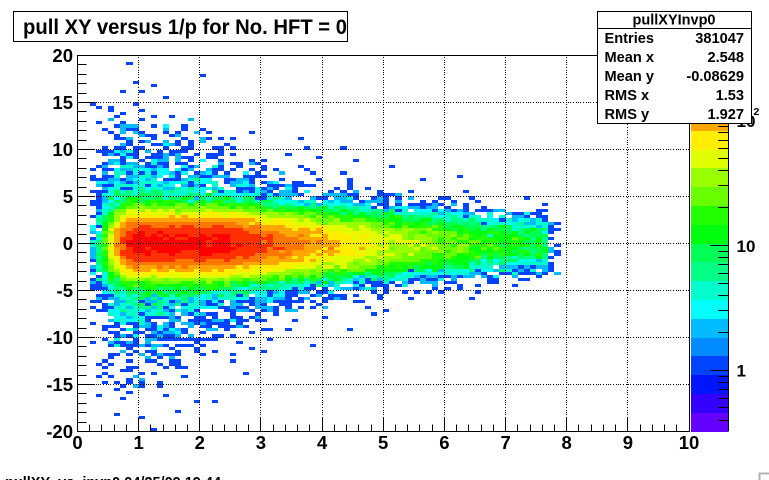  Describe the element at coordinates (730, 96) in the screenshot. I see `svg-text: 1.53` at that location.